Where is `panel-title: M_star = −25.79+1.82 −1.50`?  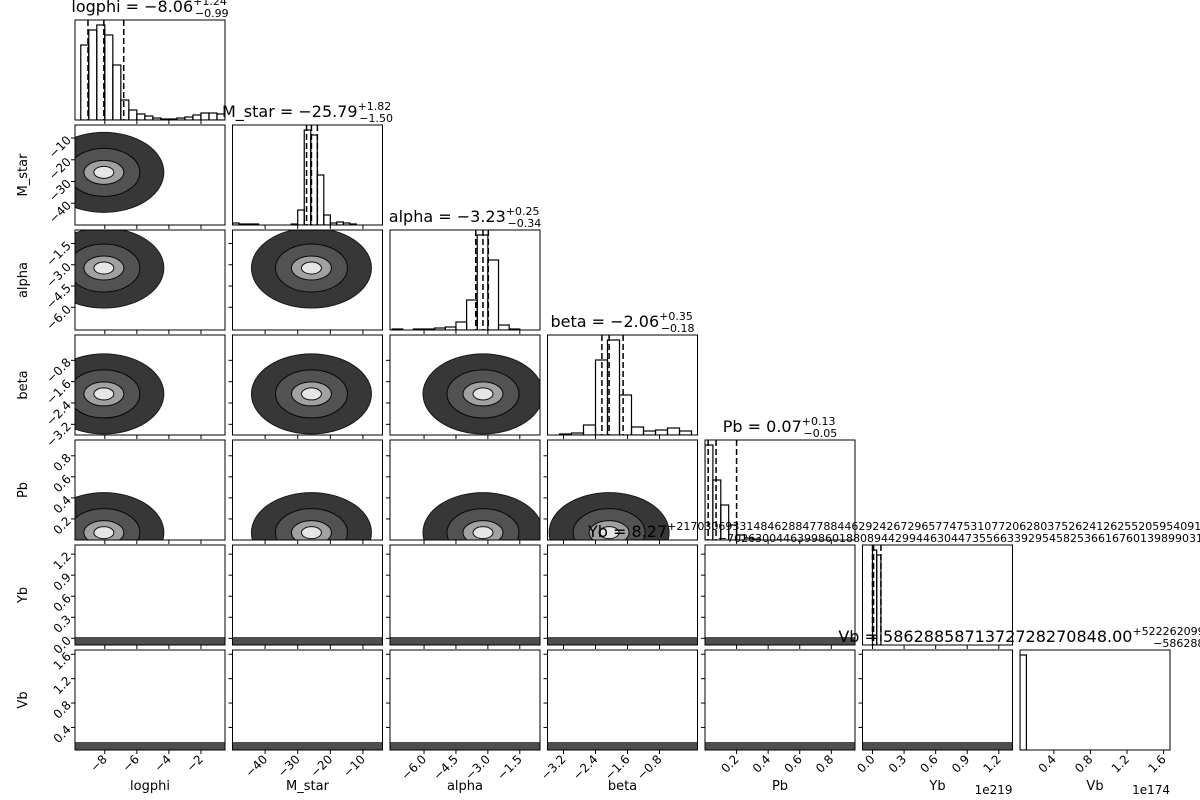 panel-title: M_star = −25.79+1.82 −1.50 is located at coordinates (307, 112).